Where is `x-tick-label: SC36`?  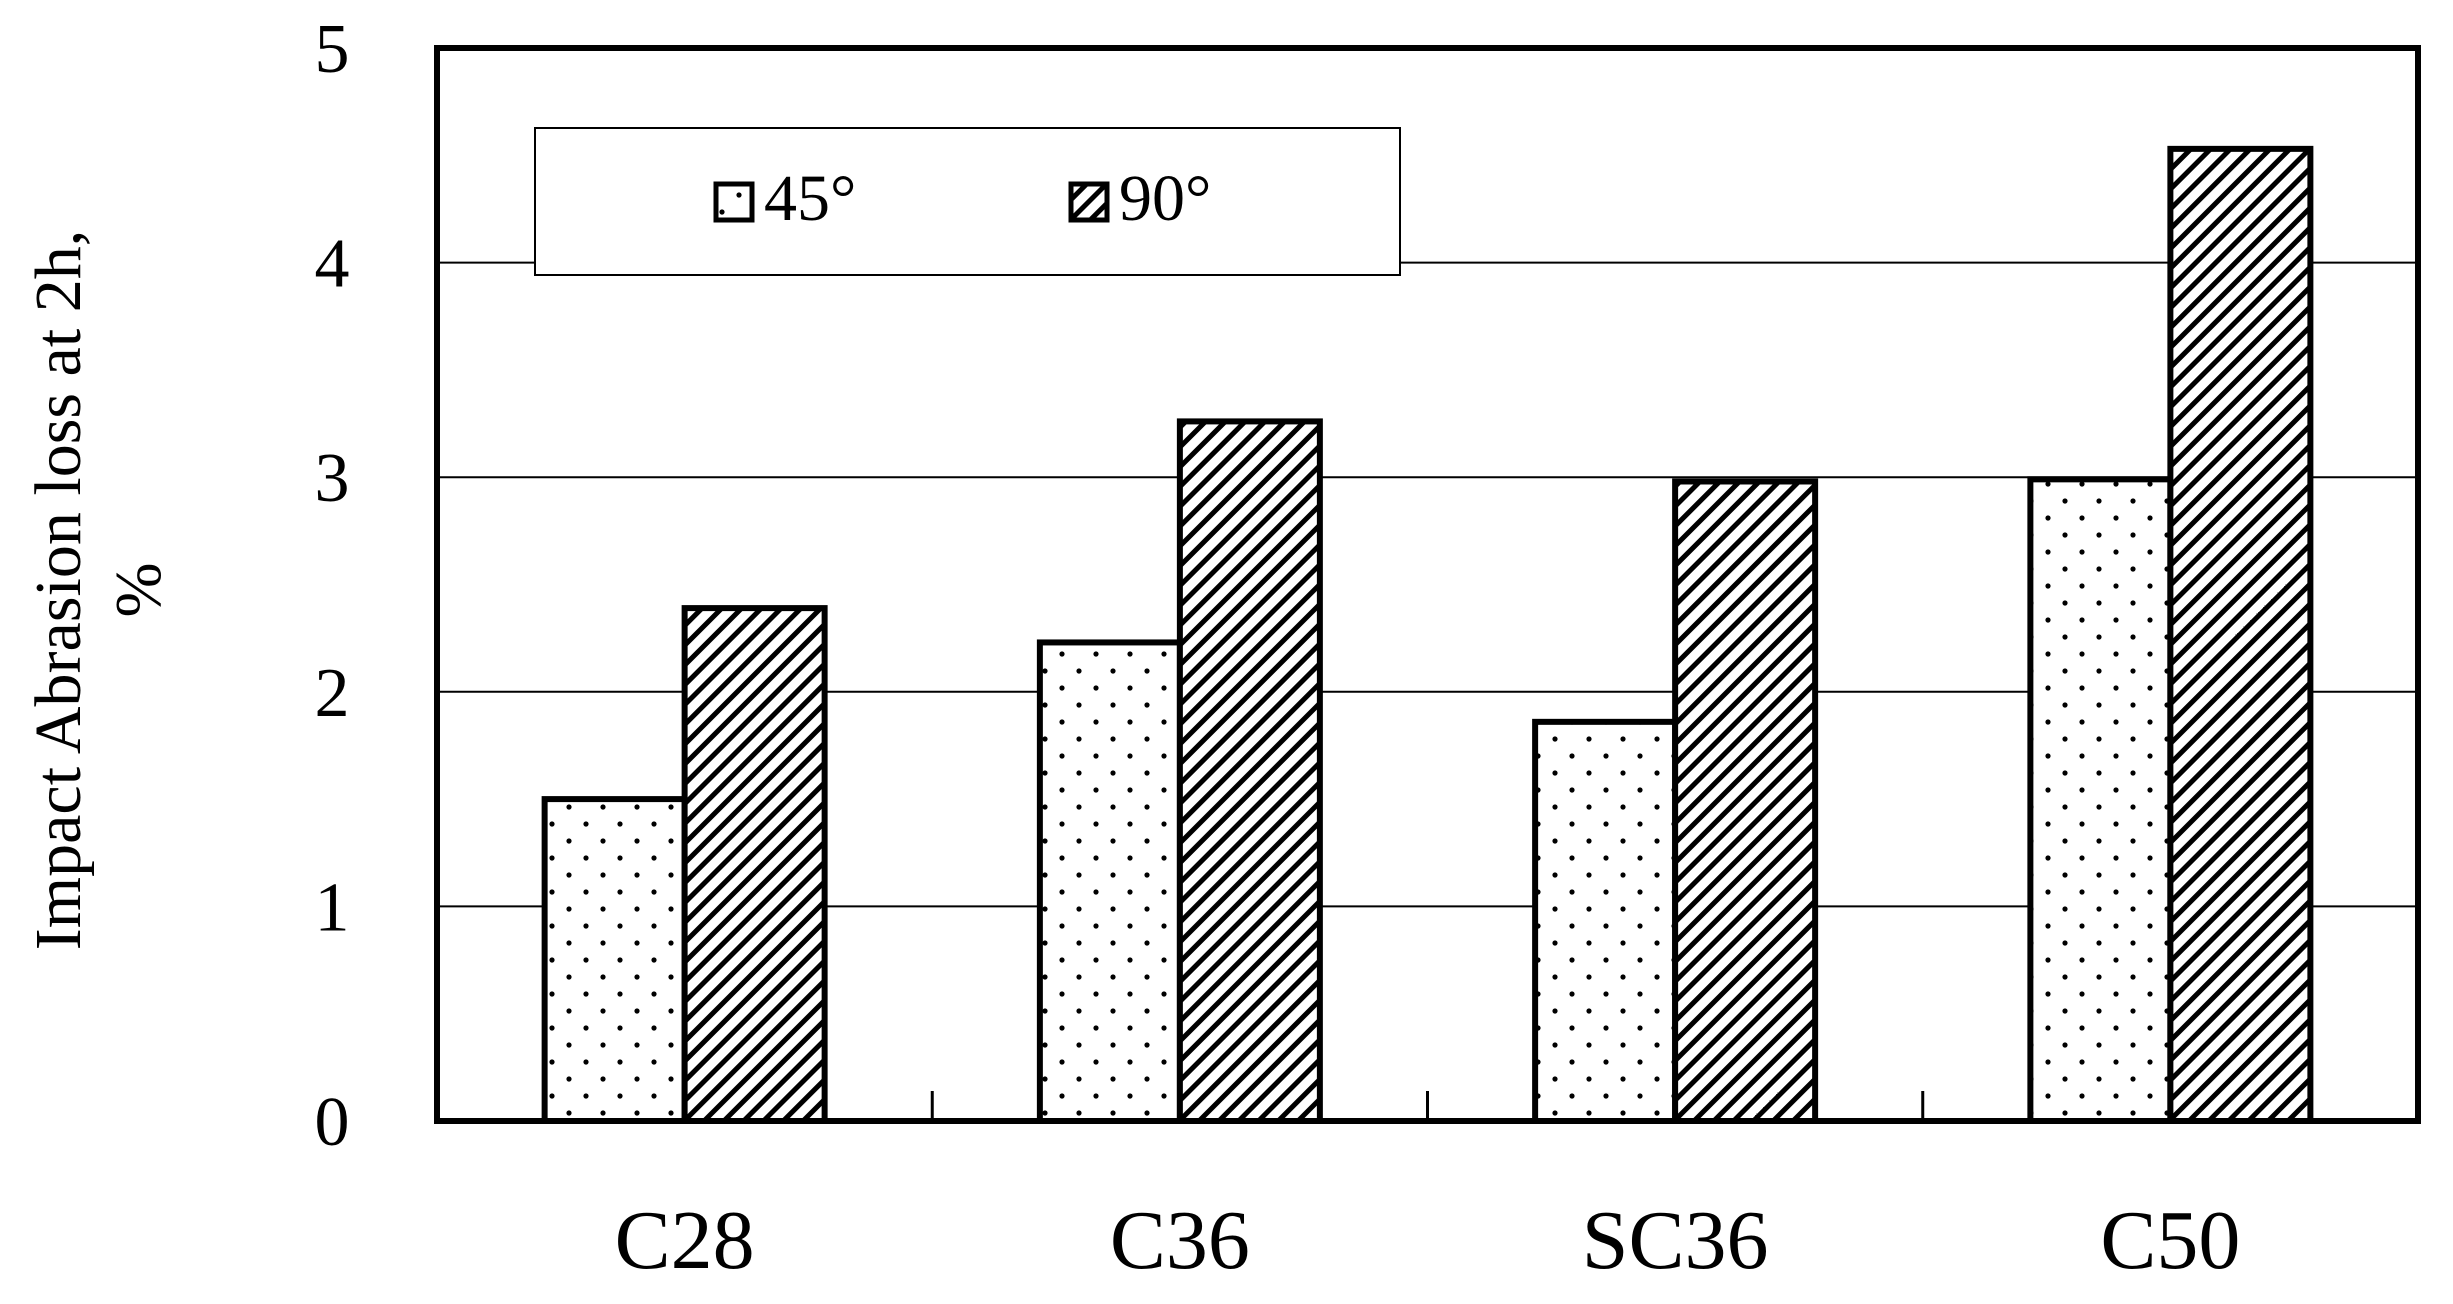 x-tick-label: SC36 is located at coordinates (1675, 1240).